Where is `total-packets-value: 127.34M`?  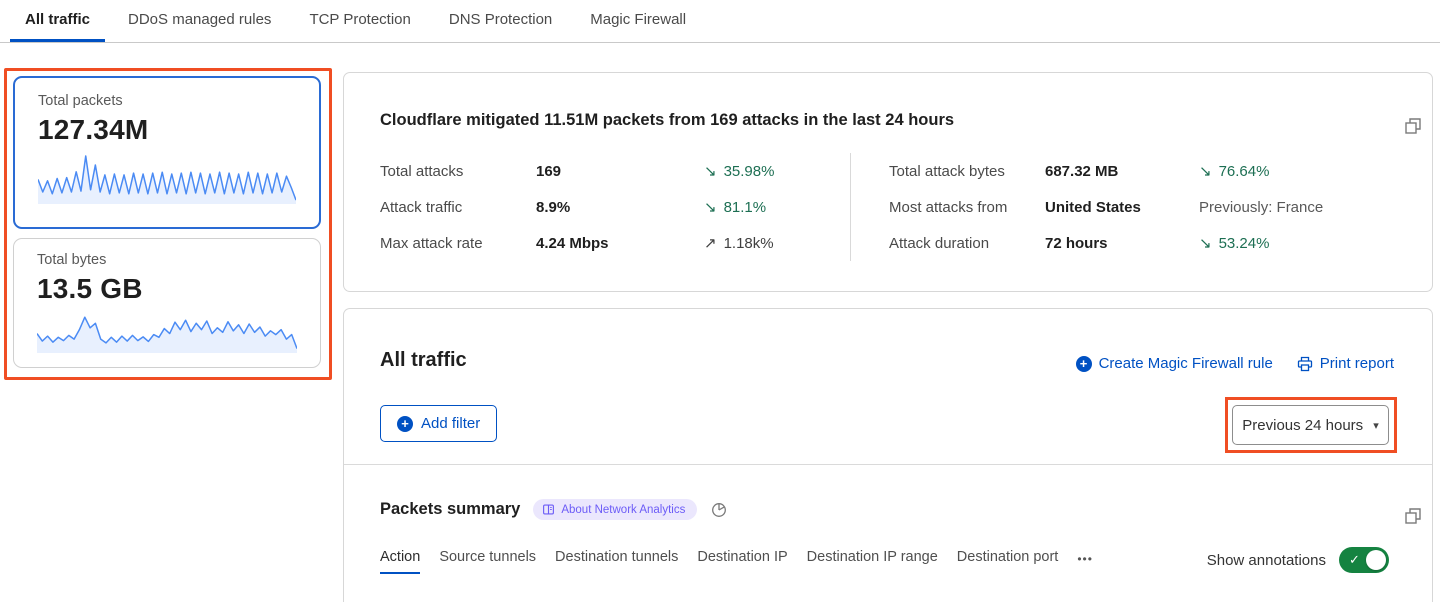
total-packets-value: 127.34M is located at coordinates (93, 129).